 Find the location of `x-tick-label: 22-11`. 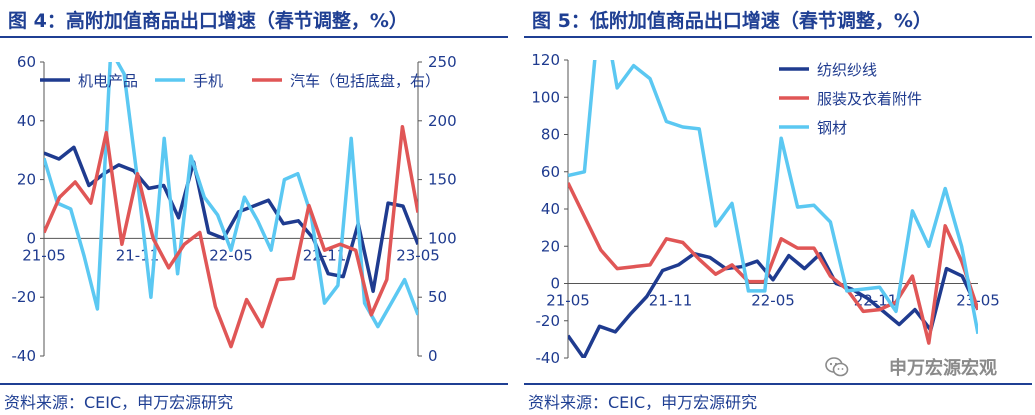

x-tick-label: 22-11 is located at coordinates (325, 255).